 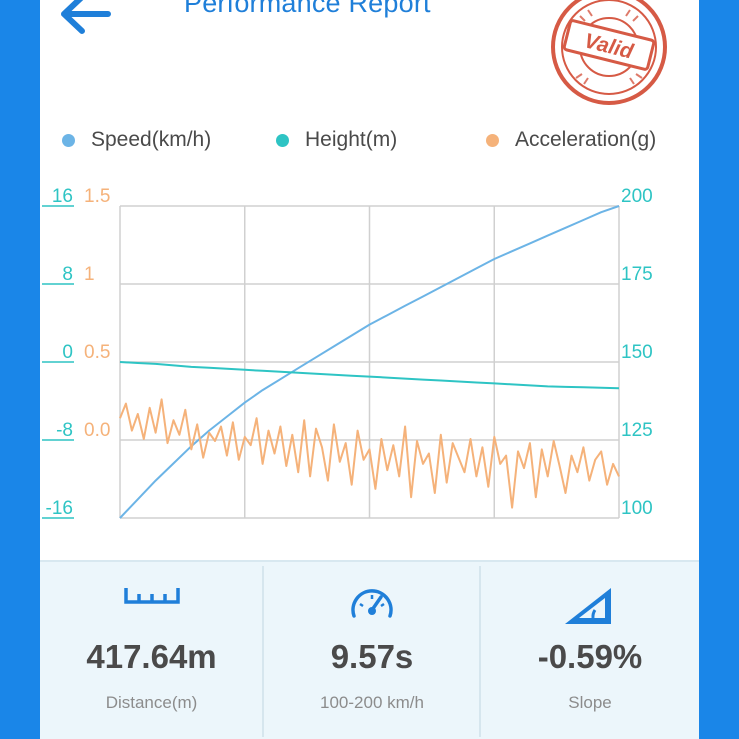 I want to click on stat-label: Distance(m), so click(x=151, y=702).